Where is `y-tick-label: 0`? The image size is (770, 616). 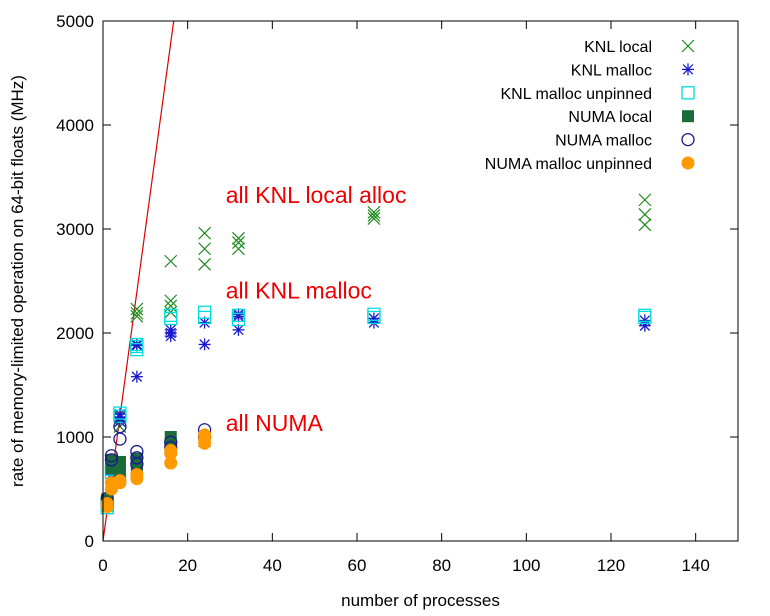
y-tick-label: 0 is located at coordinates (89, 541).